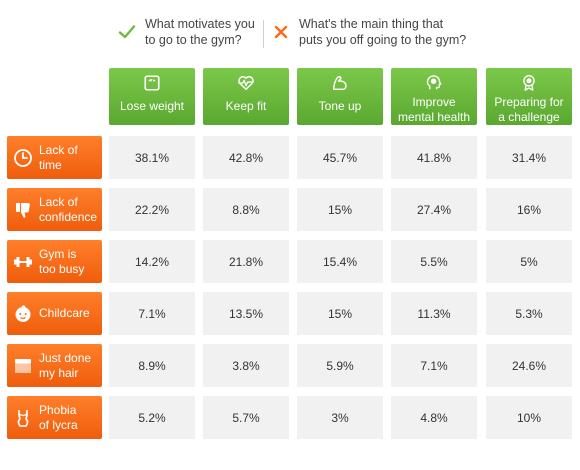 This screenshot has width=580, height=470. Describe the element at coordinates (339, 83) in the screenshot. I see `flexed-arm-icon` at that location.